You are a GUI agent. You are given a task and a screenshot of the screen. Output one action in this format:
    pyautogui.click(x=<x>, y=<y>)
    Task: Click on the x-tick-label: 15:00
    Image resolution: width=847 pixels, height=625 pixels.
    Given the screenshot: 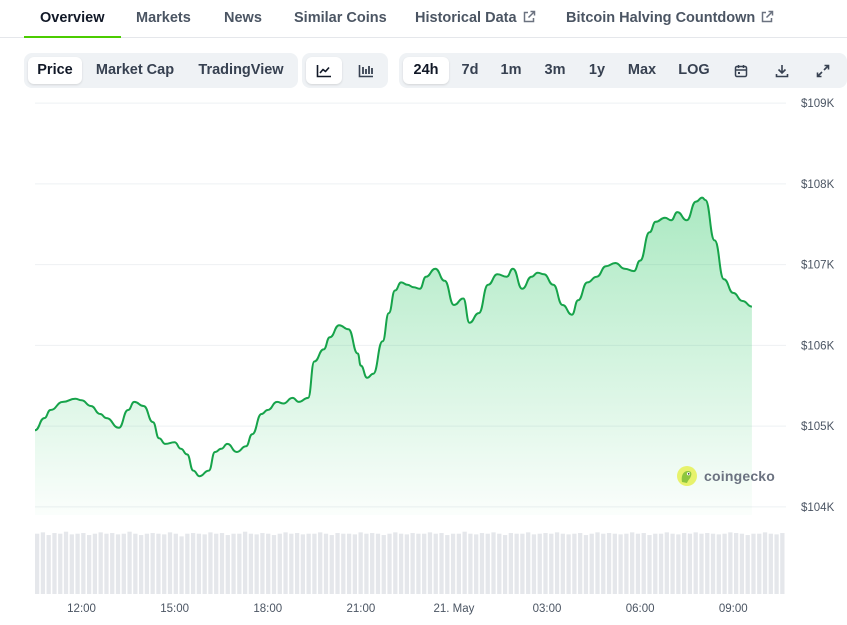 What is the action you would take?
    pyautogui.click(x=174, y=609)
    